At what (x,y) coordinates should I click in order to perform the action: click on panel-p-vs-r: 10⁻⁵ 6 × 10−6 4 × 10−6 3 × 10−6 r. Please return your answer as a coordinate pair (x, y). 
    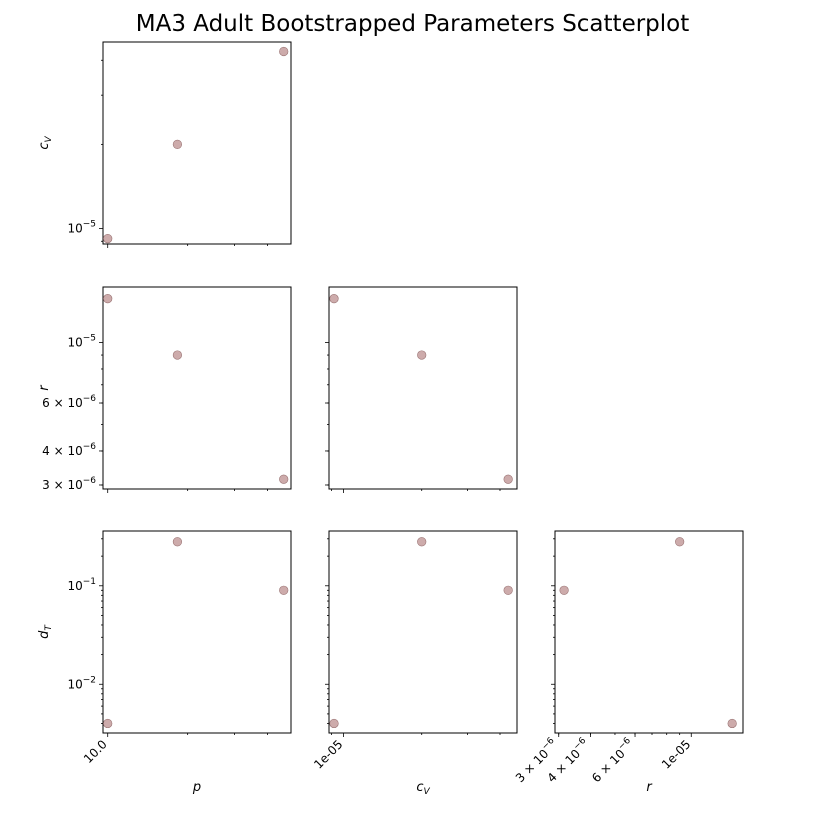
    Looking at the image, I should click on (164, 389).